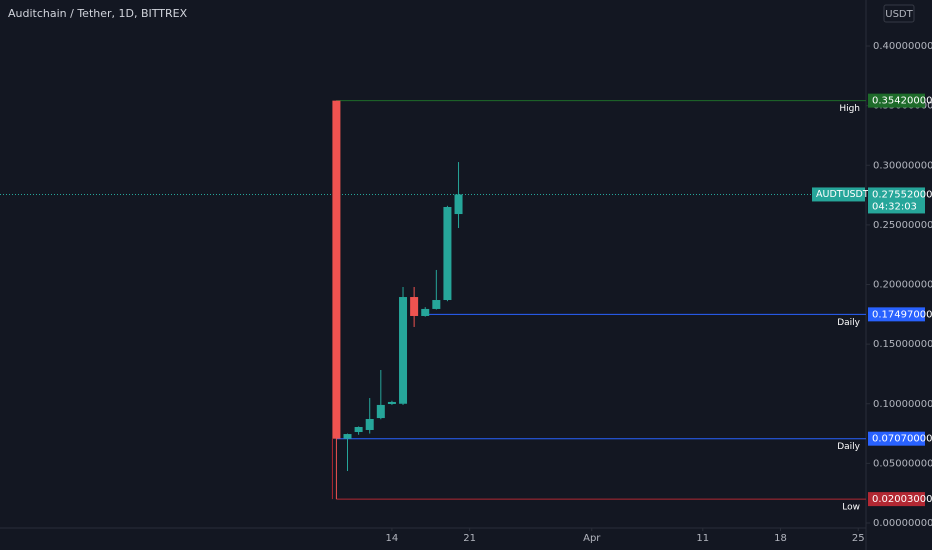 Image resolution: width=932 pixels, height=550 pixels. I want to click on chart-title: Auditchain / Tether, 1D, BITTREX, so click(98, 13).